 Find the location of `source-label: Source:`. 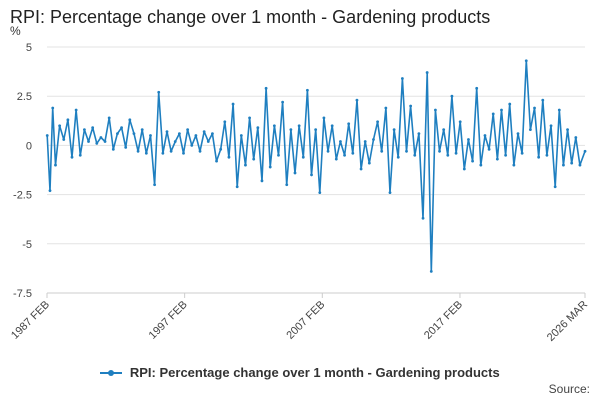

source-label: Source: is located at coordinates (569, 389).